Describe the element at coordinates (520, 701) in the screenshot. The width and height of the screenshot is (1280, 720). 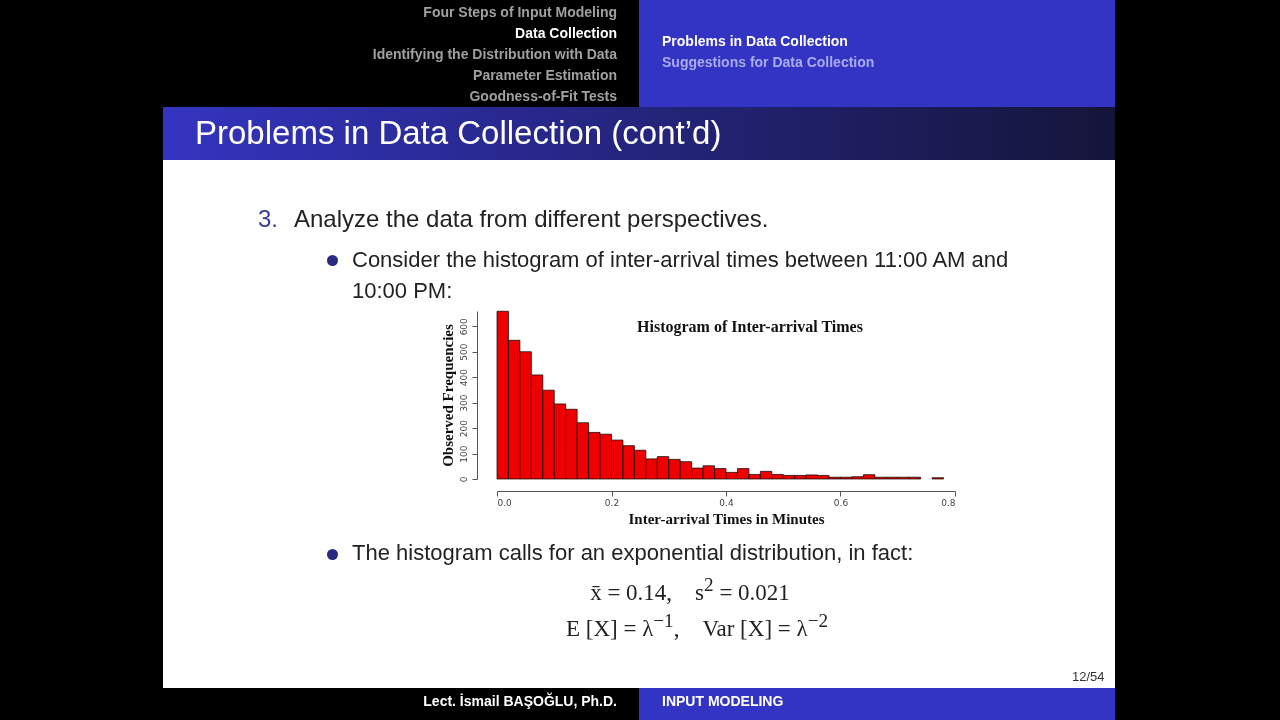
I see `text: Lect. İsmail BAŞOĞLU, Ph.D.` at that location.